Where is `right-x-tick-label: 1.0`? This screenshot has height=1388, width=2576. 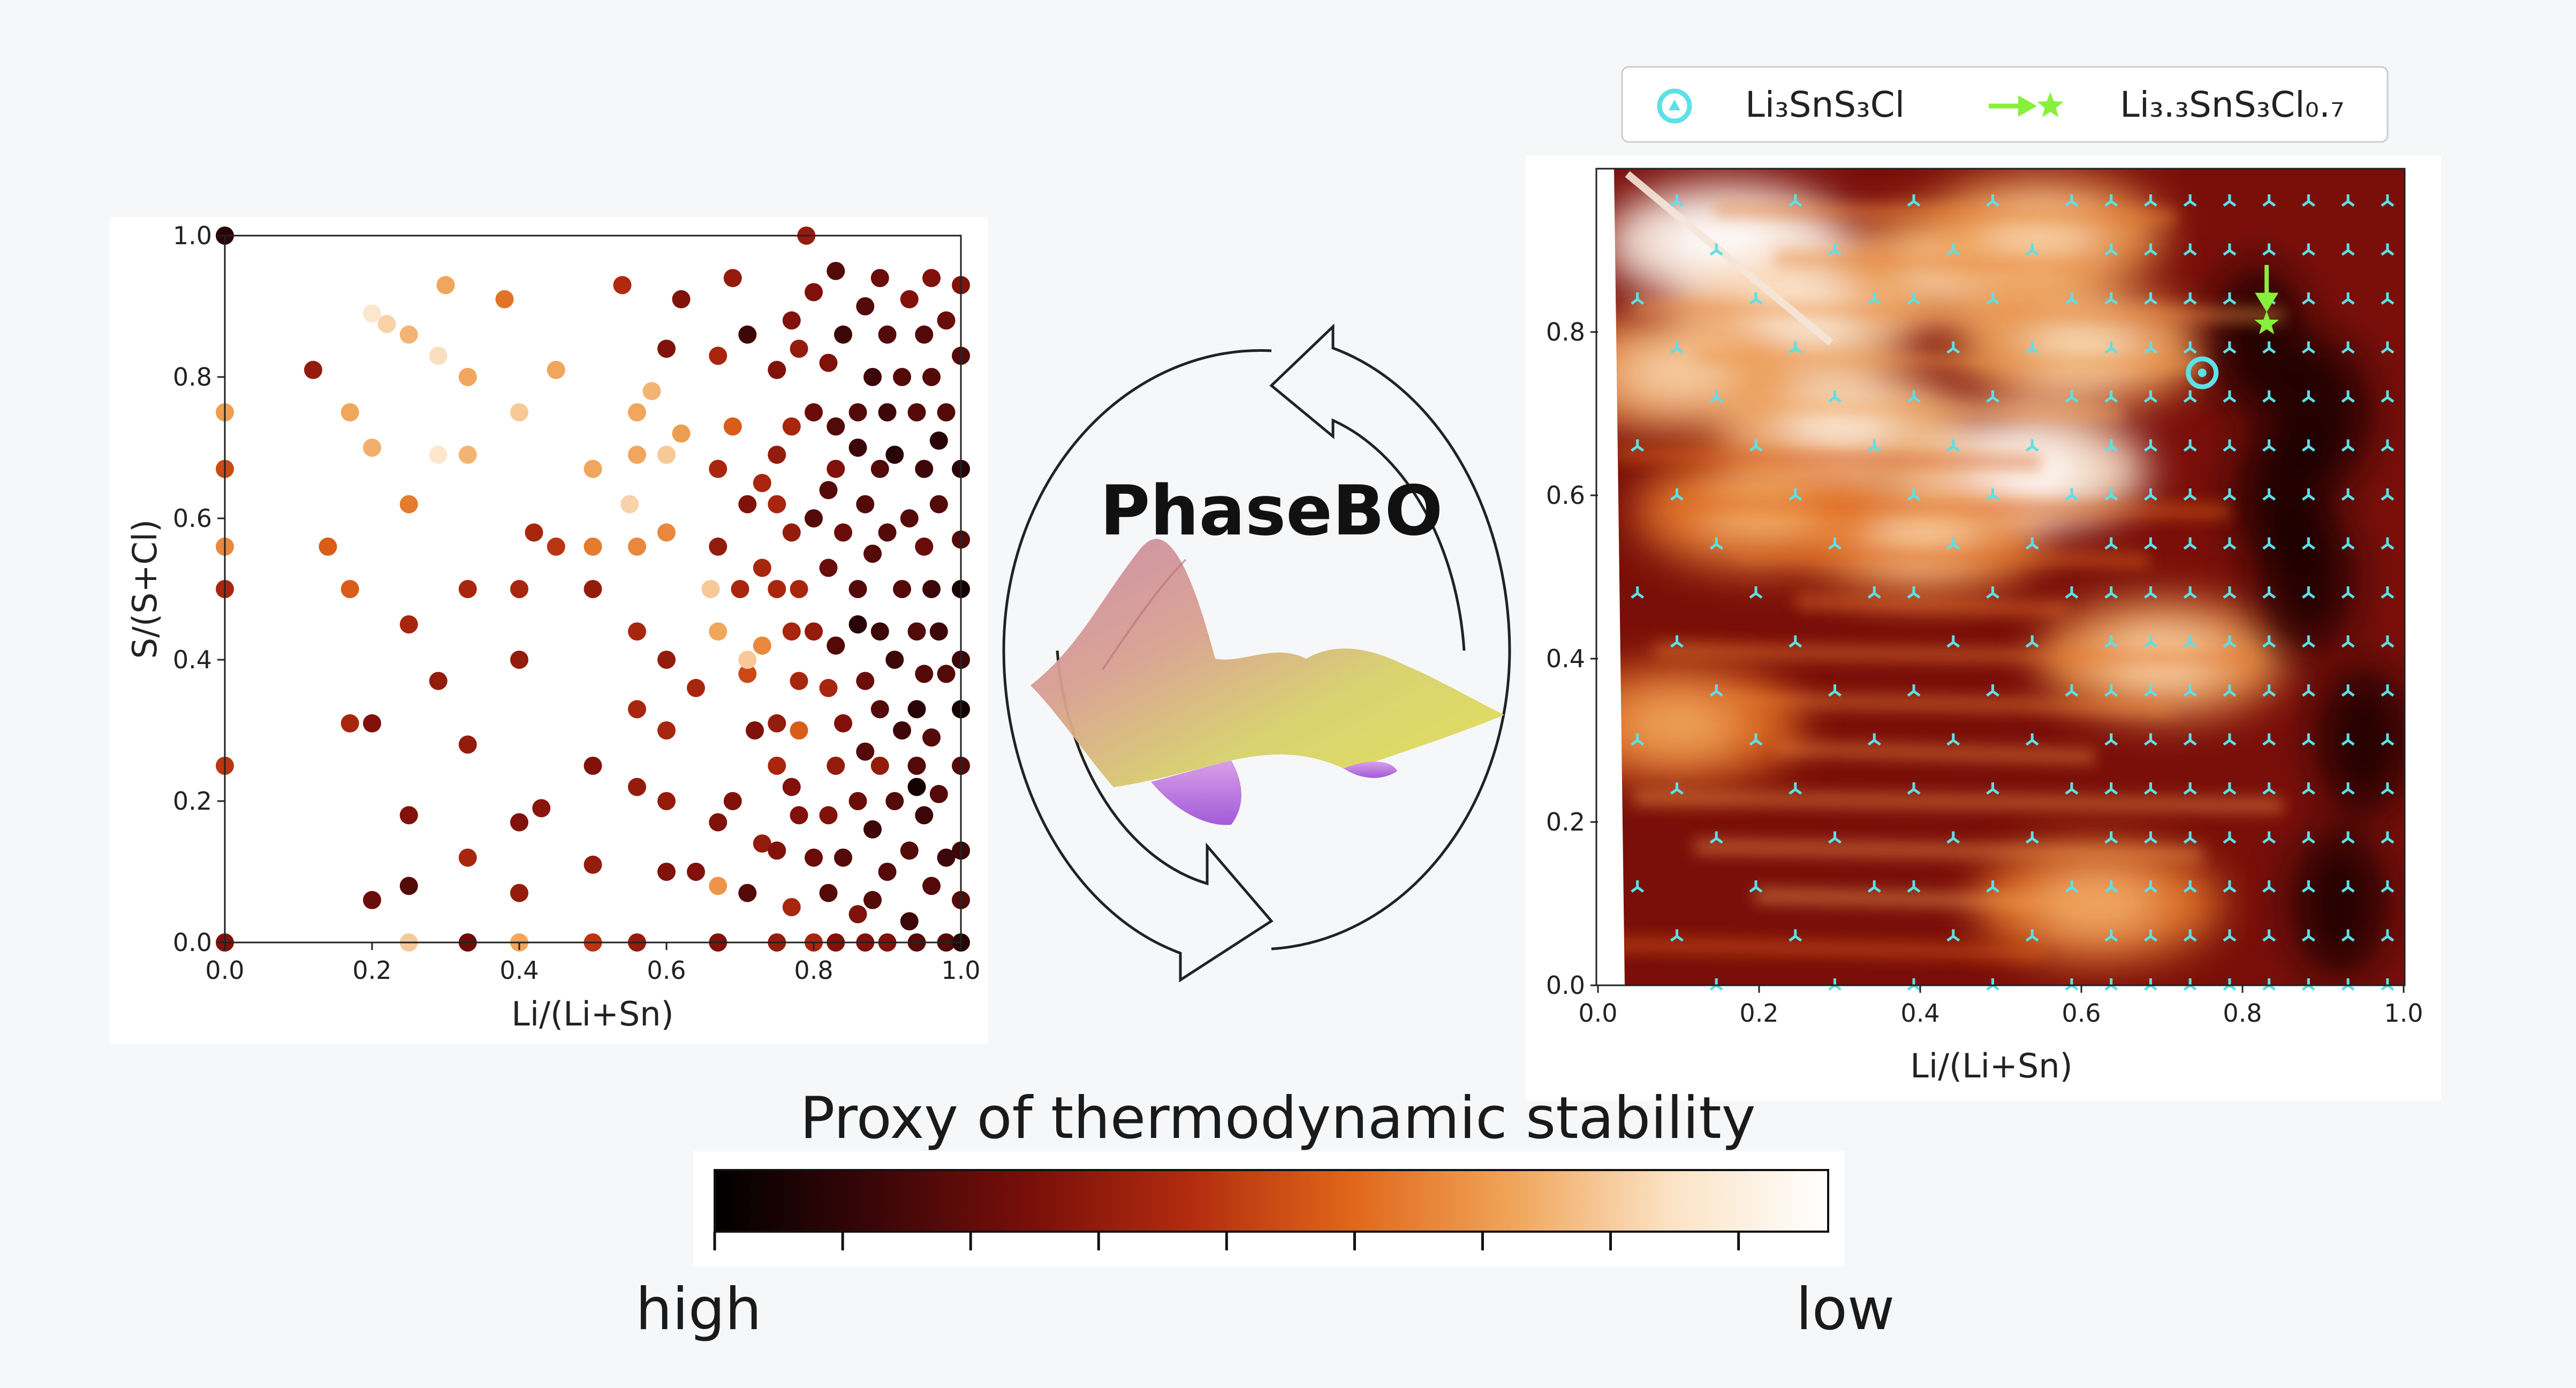 right-x-tick-label: 1.0 is located at coordinates (2403, 1013).